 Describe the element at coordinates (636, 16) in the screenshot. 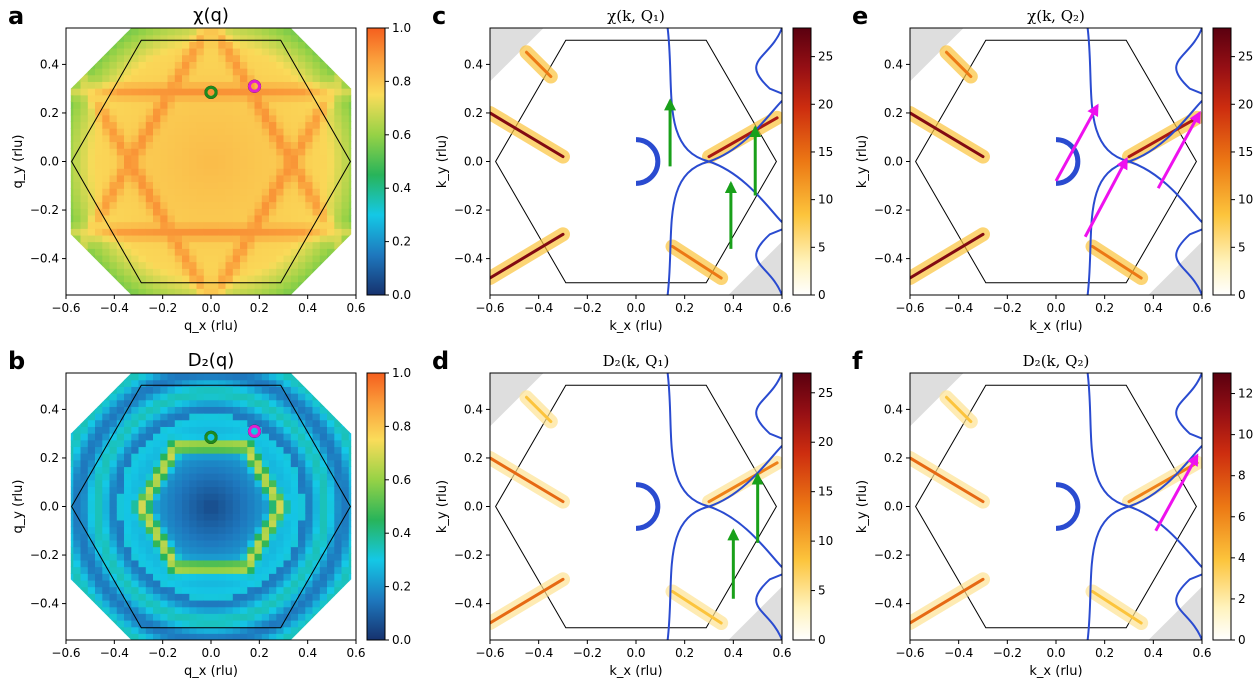

I see `panel-title: χ(k, Q₁)` at that location.